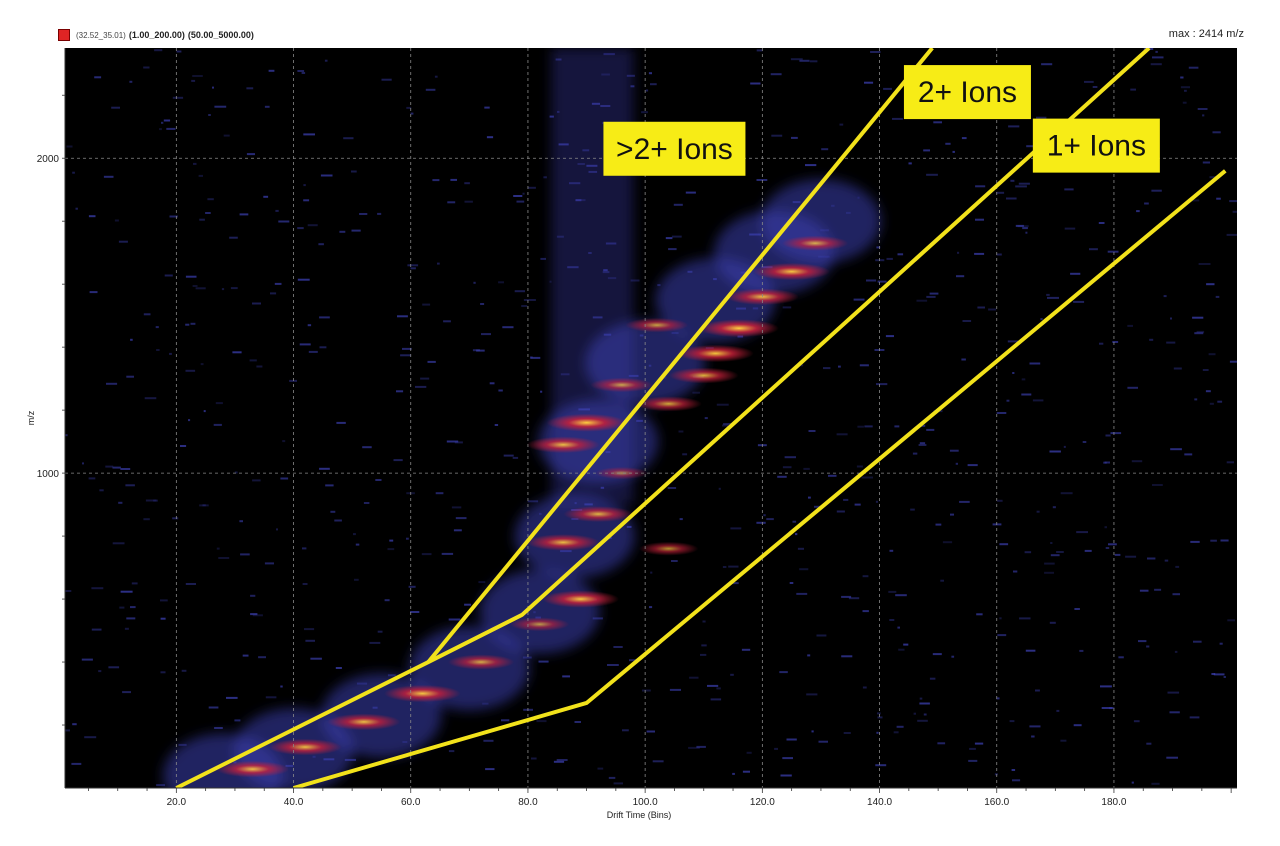 This screenshot has height=846, width=1280. What do you see at coordinates (411, 802) in the screenshot?
I see `x-tick-label: 60.0` at bounding box center [411, 802].